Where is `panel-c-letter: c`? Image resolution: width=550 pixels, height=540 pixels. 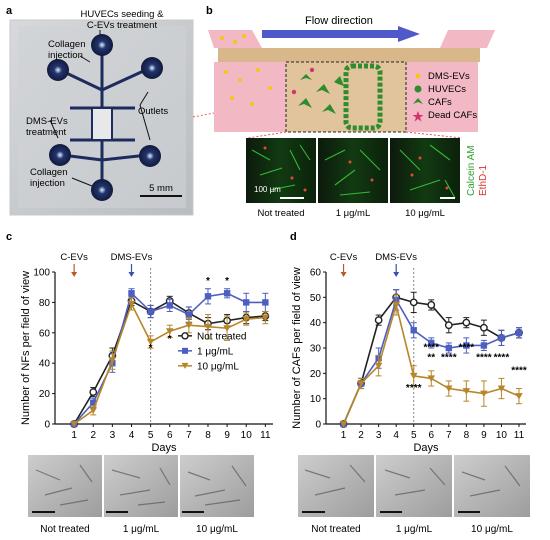
panel-c-letter: c is located at coordinates (9, 237).